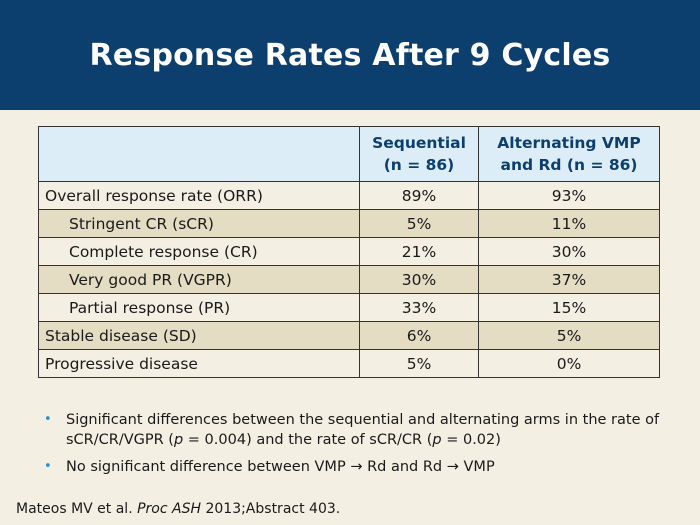  I want to click on bullet-text: Rd and Rd, so click(404, 467).